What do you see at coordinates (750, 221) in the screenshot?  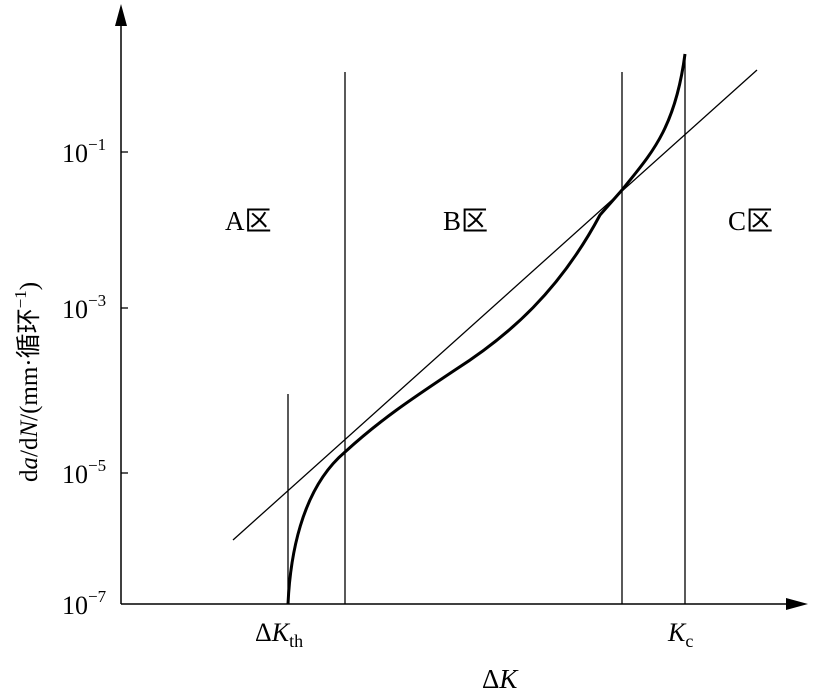 I see `region-c-label: C区` at bounding box center [750, 221].